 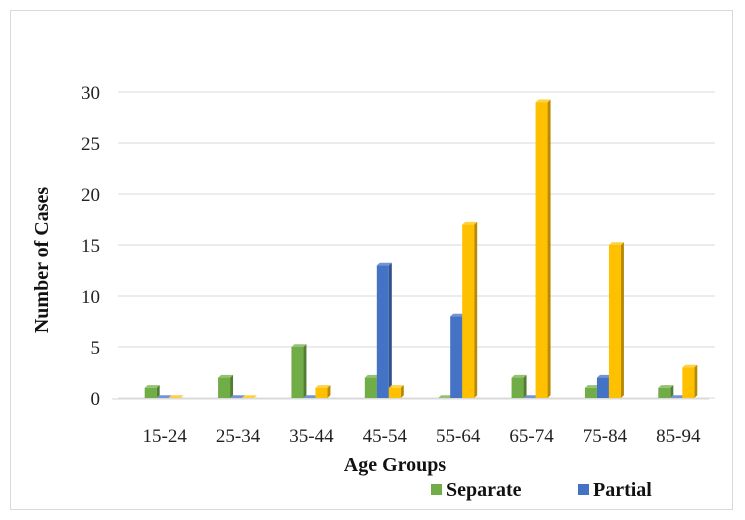 What do you see at coordinates (605, 436) in the screenshot?
I see `x-tick-label: 75-84` at bounding box center [605, 436].